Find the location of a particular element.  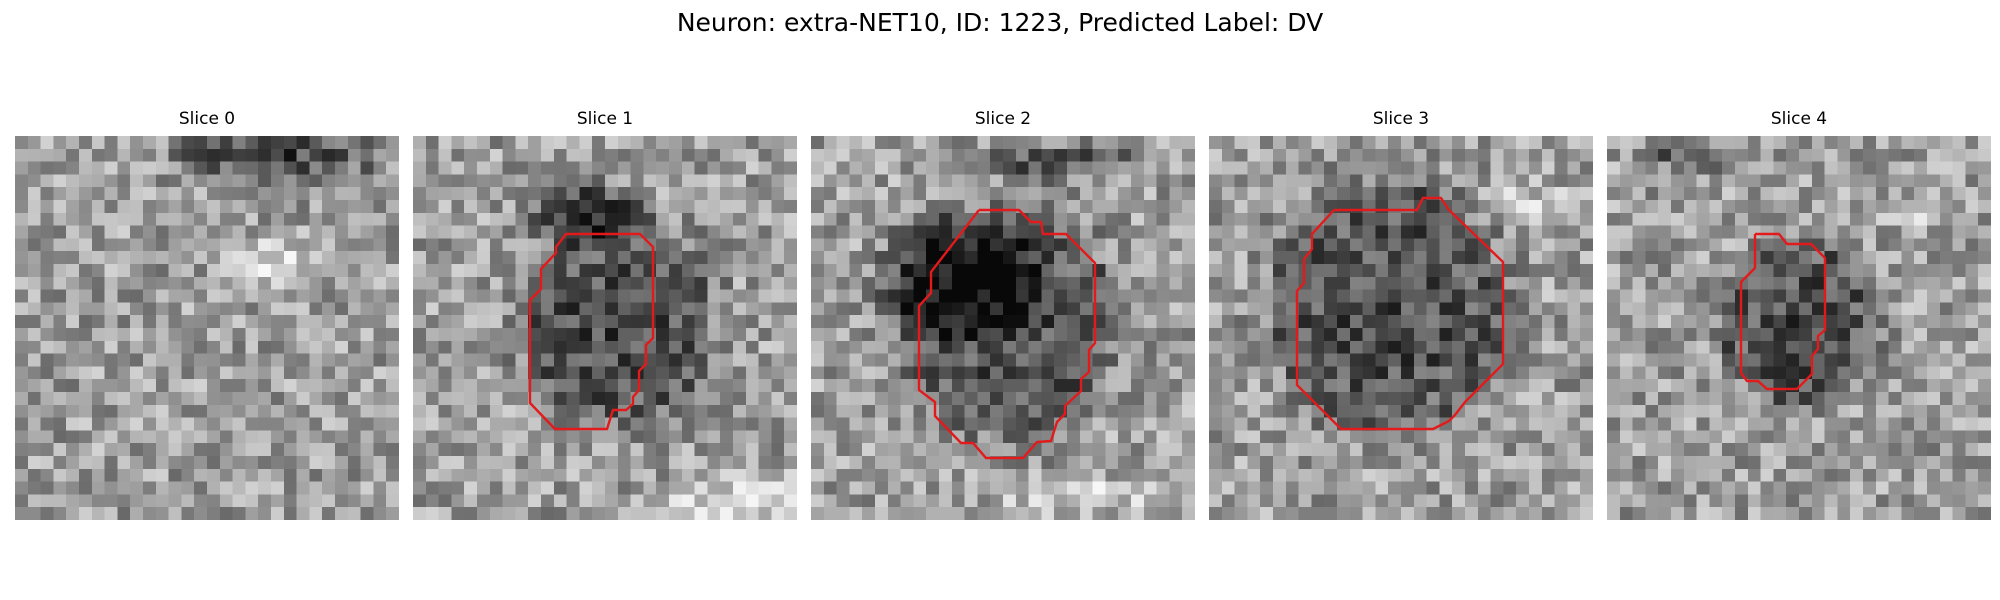

slice-panel-2: Slice 2 is located at coordinates (1003, 314).